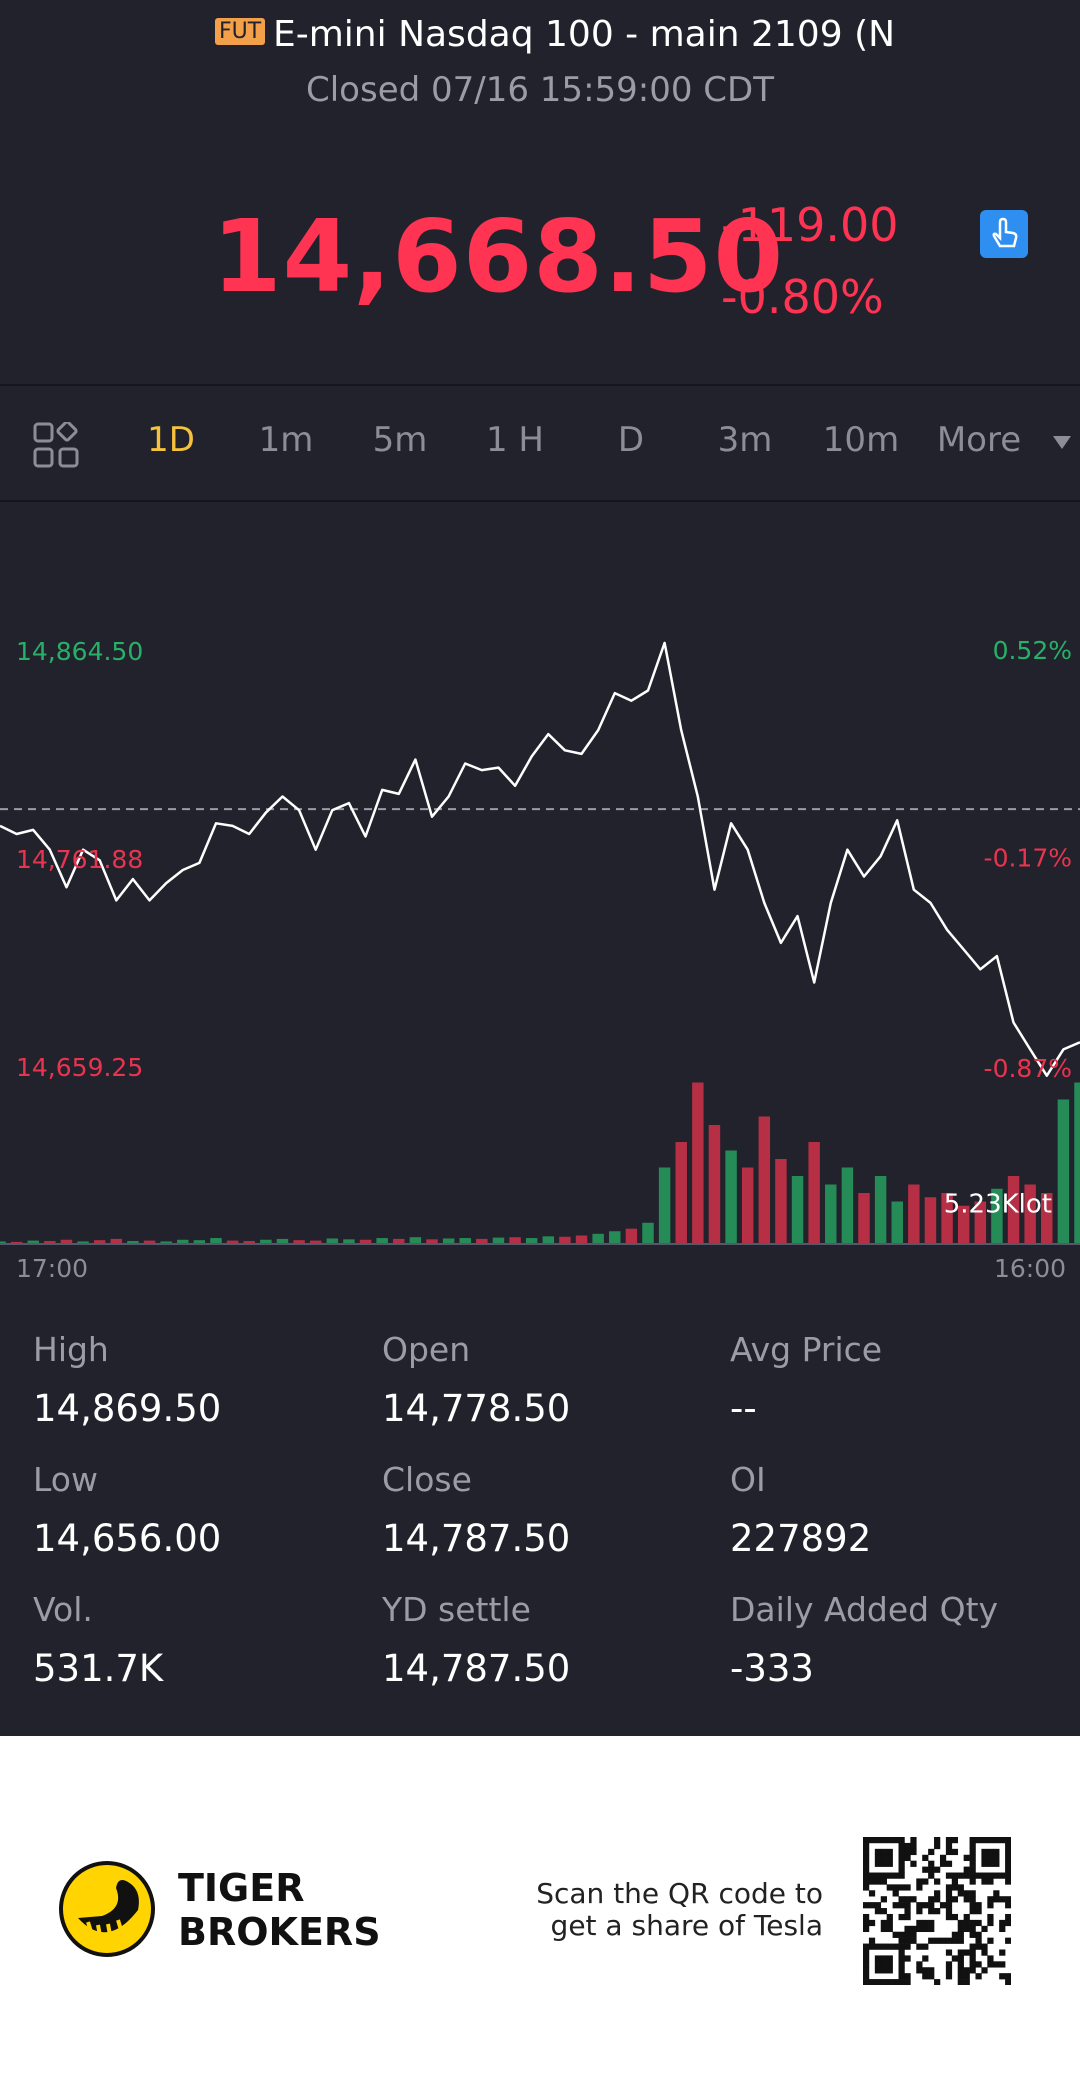 The image size is (1080, 2082). Describe the element at coordinates (476, 1408) in the screenshot. I see `stat-value: 14,778.50` at that location.